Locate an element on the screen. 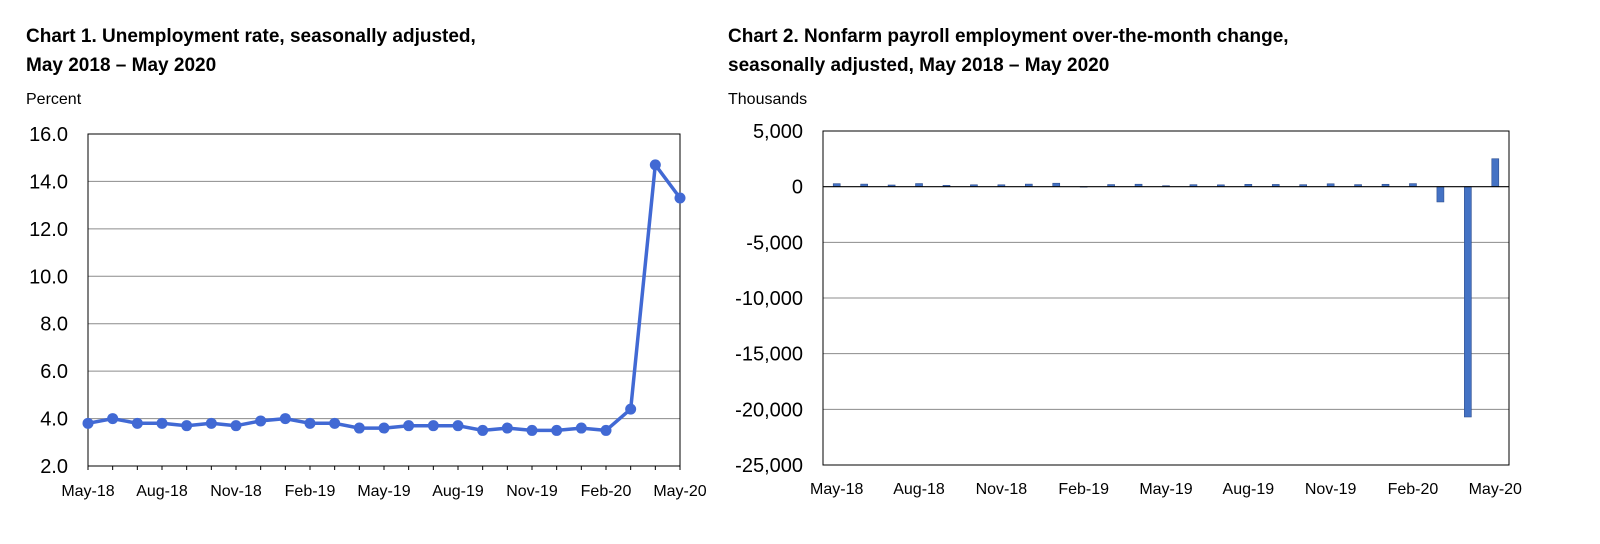  y-tick-label: 12.0 is located at coordinates (48, 230).